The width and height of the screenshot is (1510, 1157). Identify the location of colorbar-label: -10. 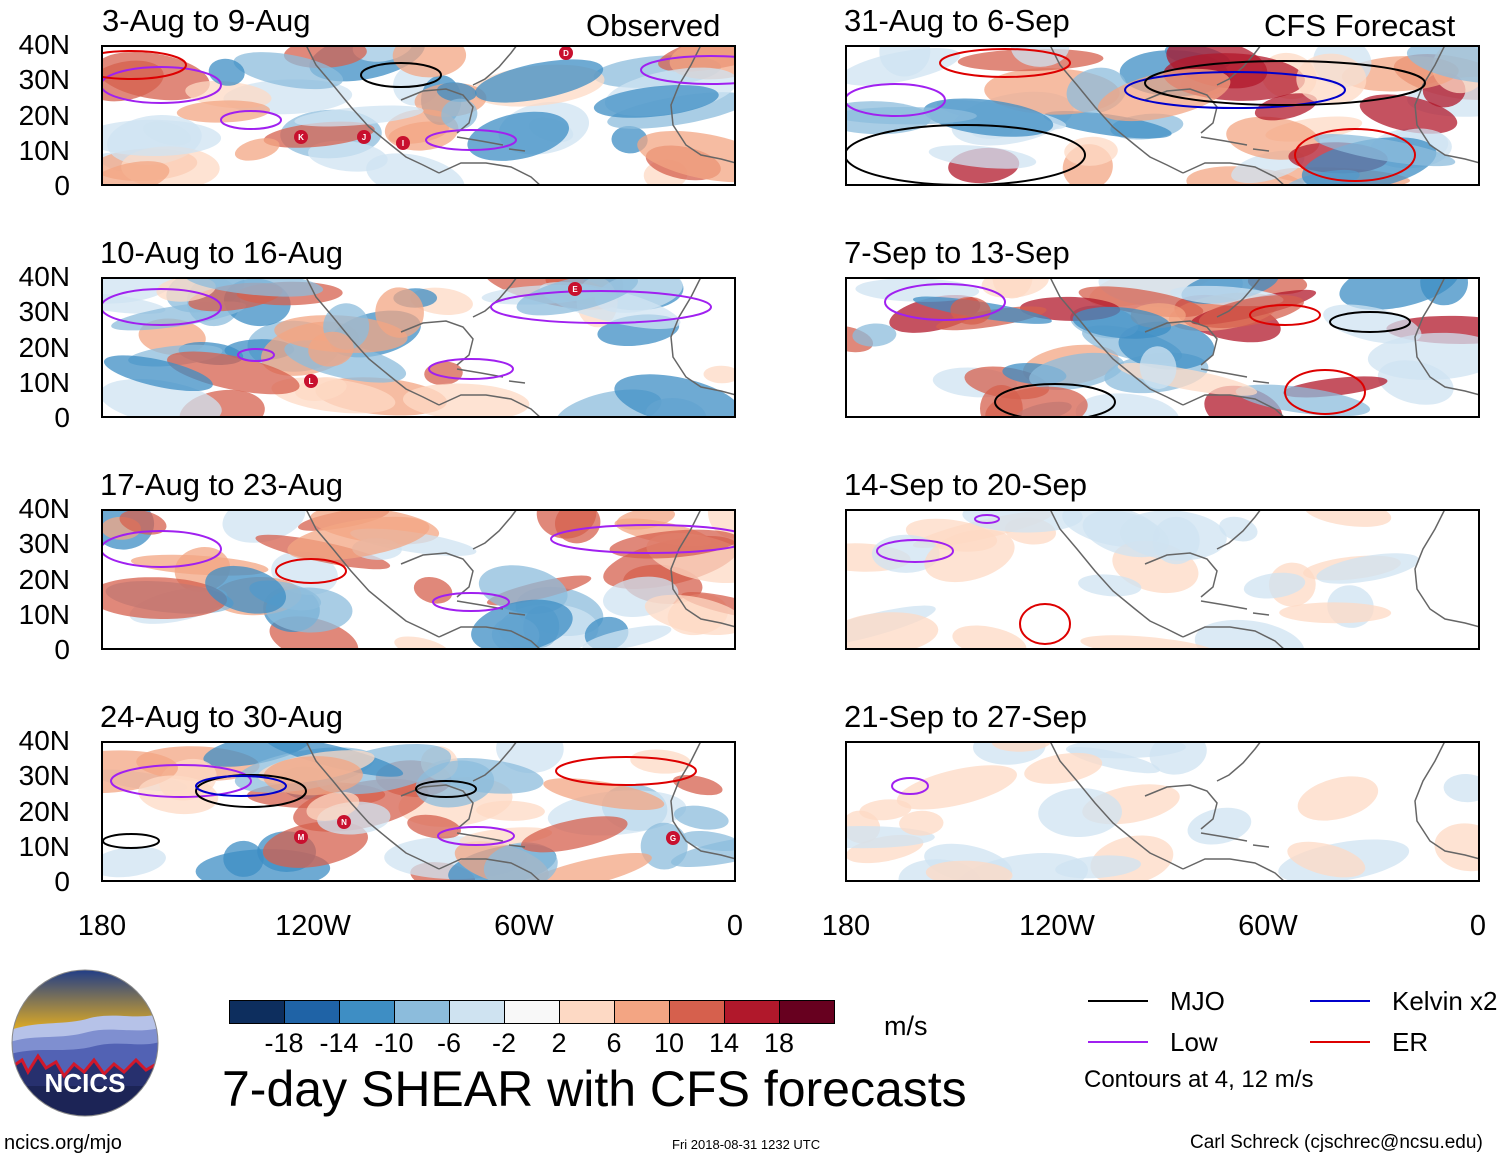
(394, 1043).